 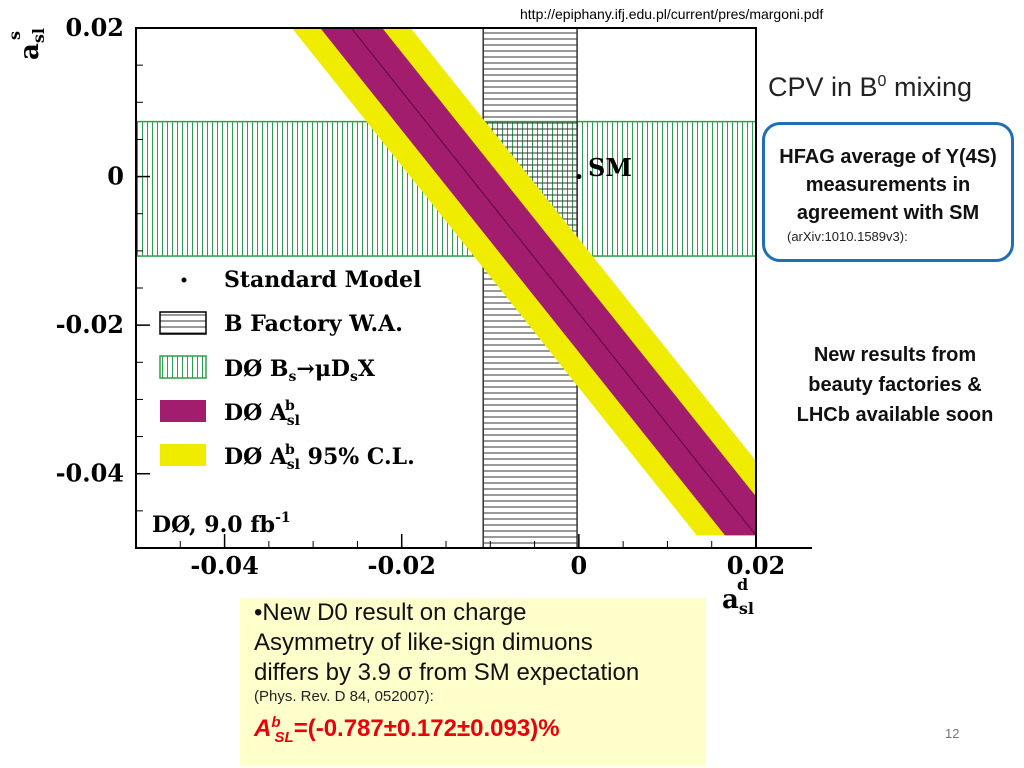 What do you see at coordinates (183, 323) in the screenshot?
I see `legend-swatch-b-factory` at bounding box center [183, 323].